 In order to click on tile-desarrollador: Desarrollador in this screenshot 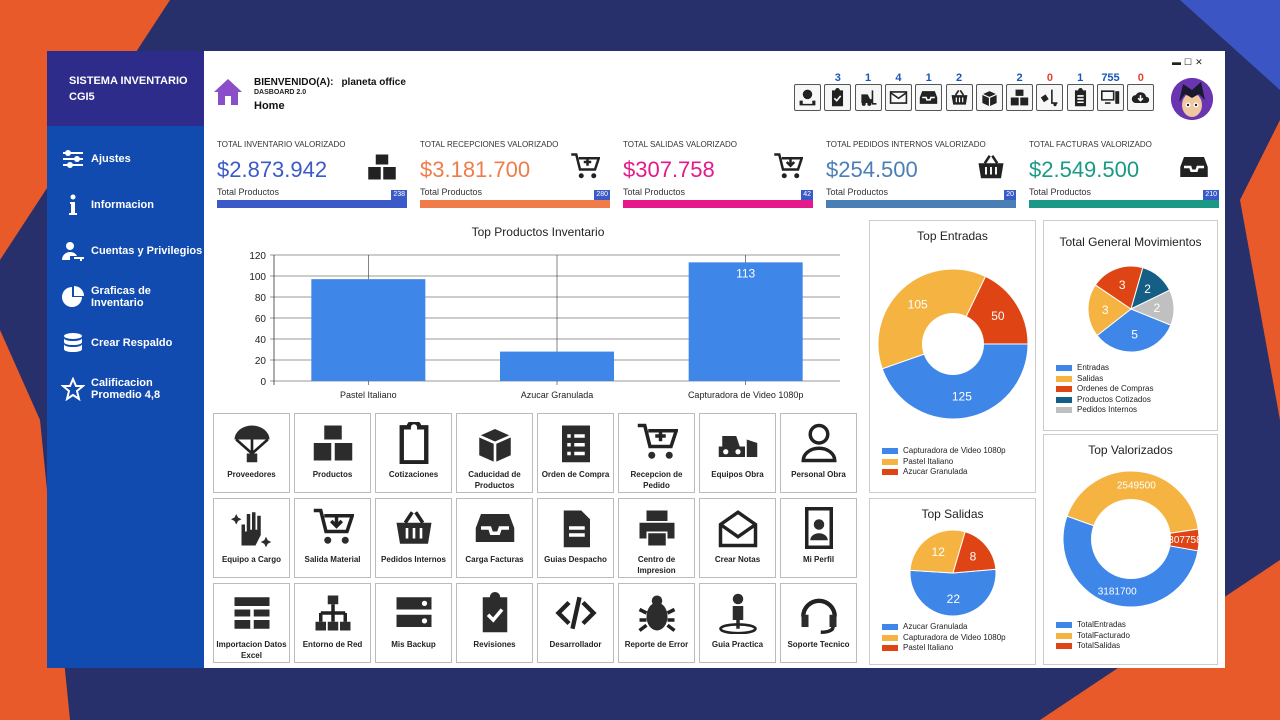, I will do `click(575, 623)`.